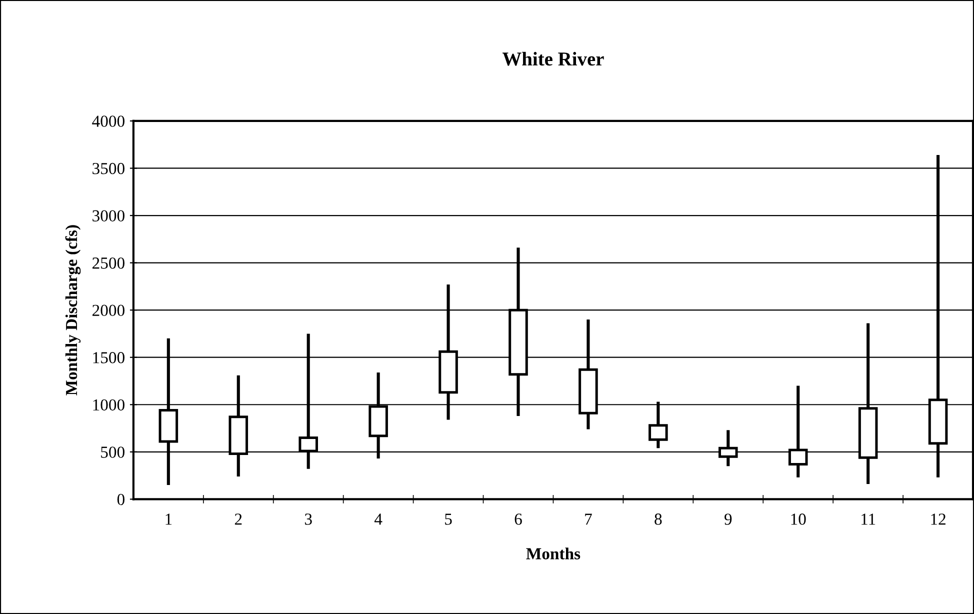  I want to click on chart-title: White River, so click(553, 59).